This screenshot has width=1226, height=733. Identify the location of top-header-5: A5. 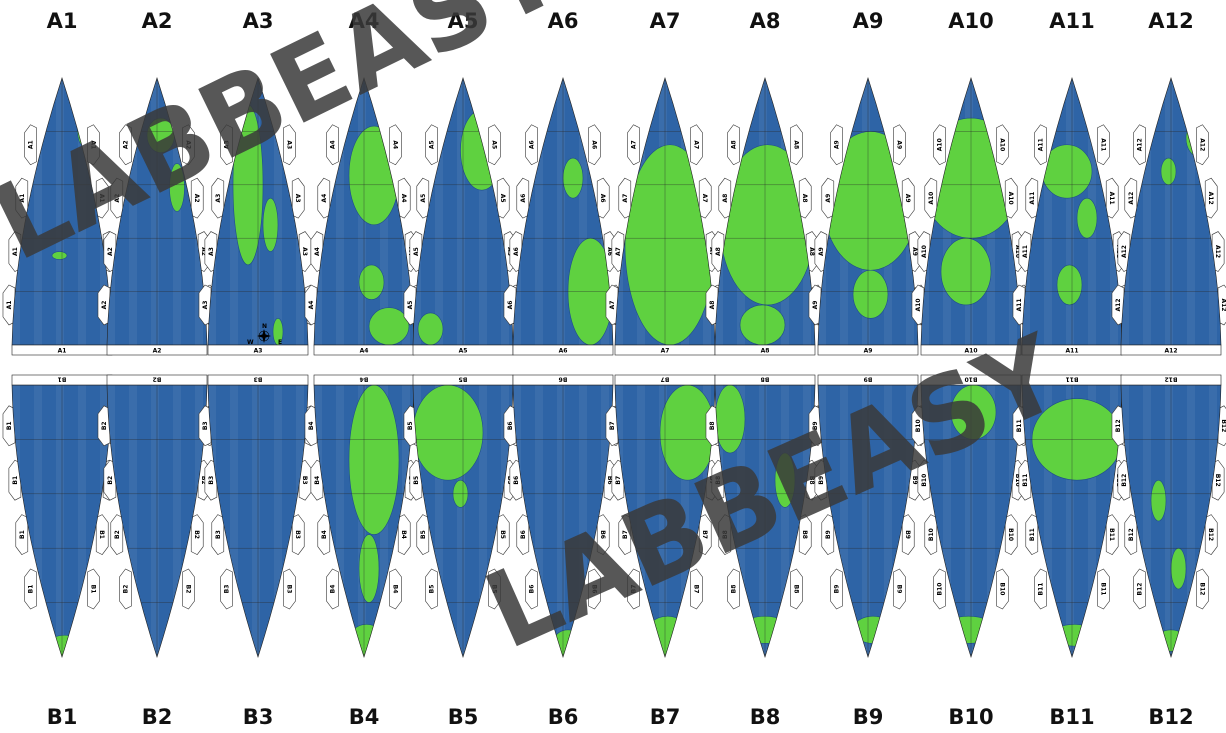
(463, 21).